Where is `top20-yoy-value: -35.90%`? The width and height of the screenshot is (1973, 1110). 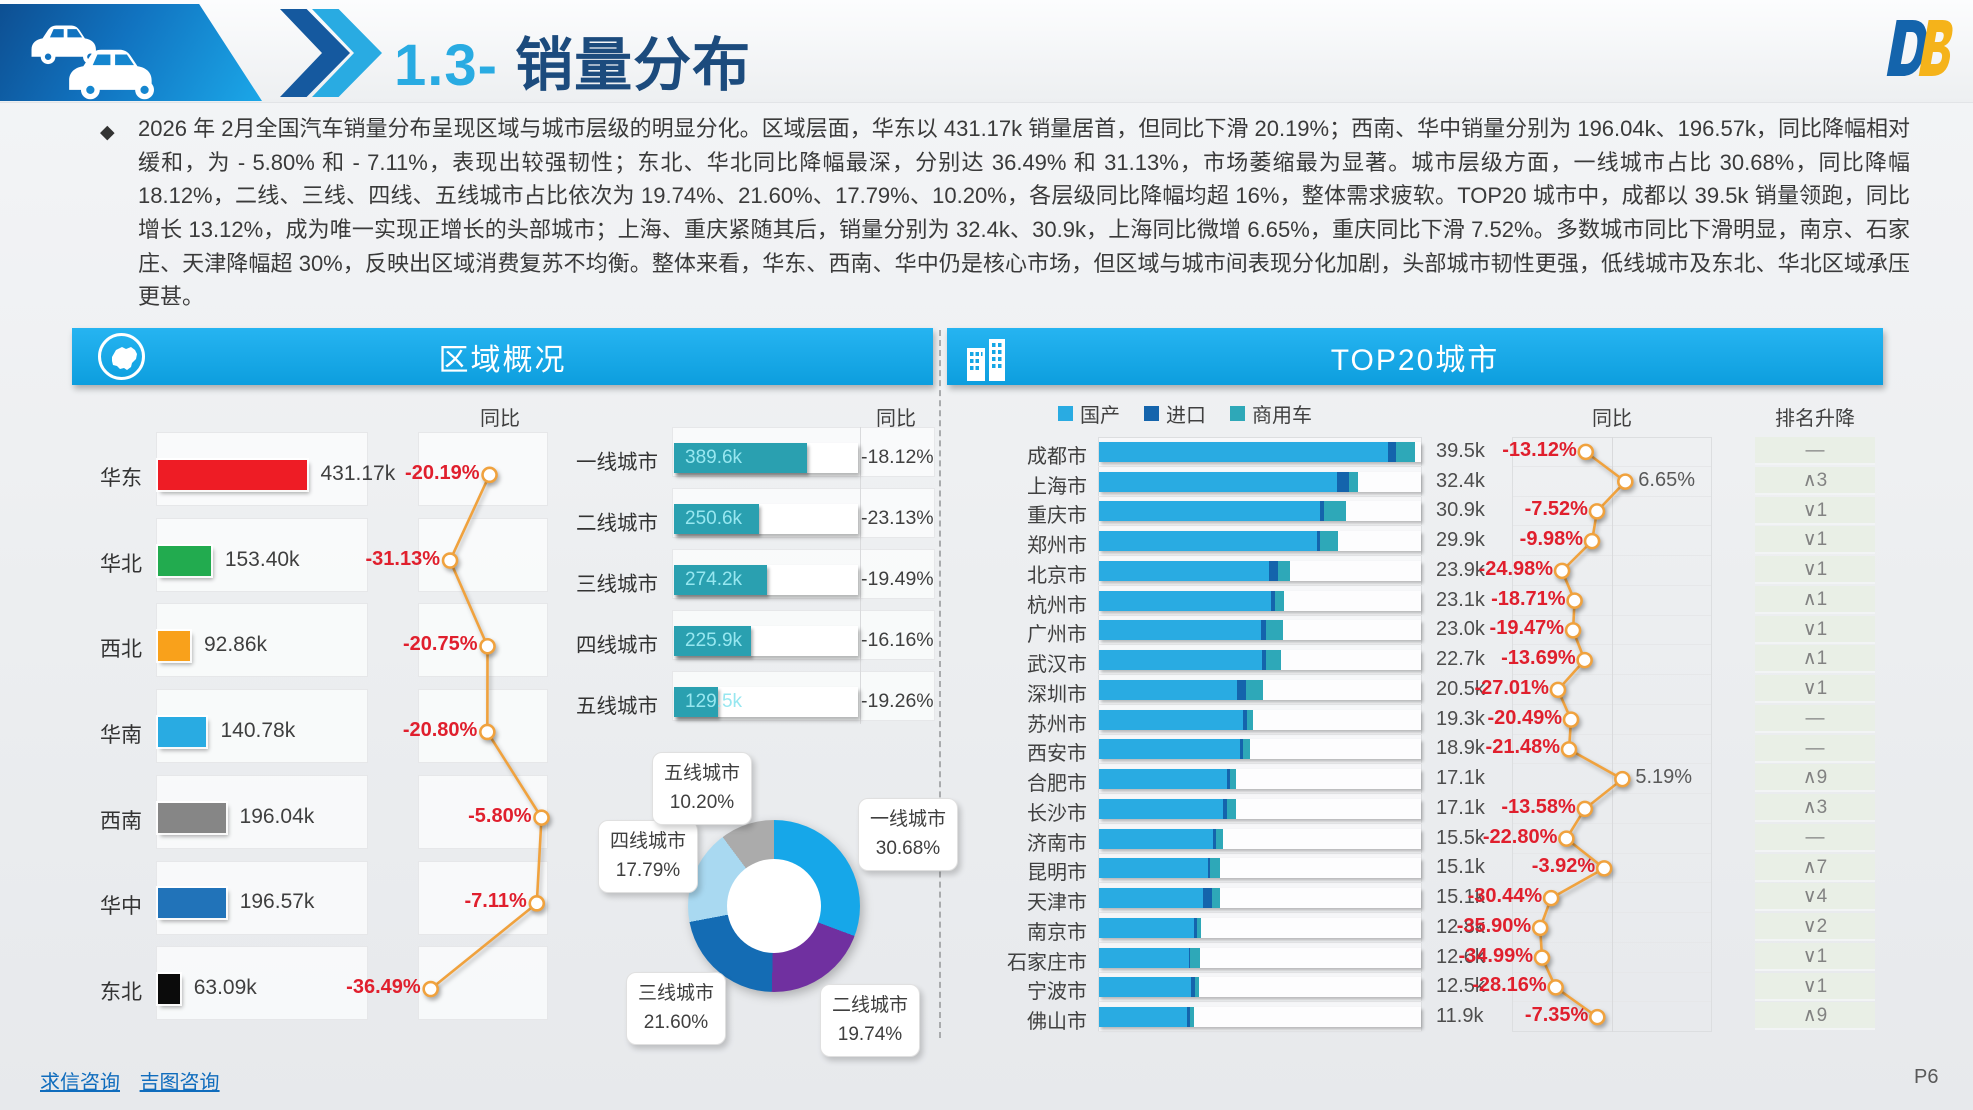
top20-yoy-value: -35.90% is located at coordinates (1494, 925).